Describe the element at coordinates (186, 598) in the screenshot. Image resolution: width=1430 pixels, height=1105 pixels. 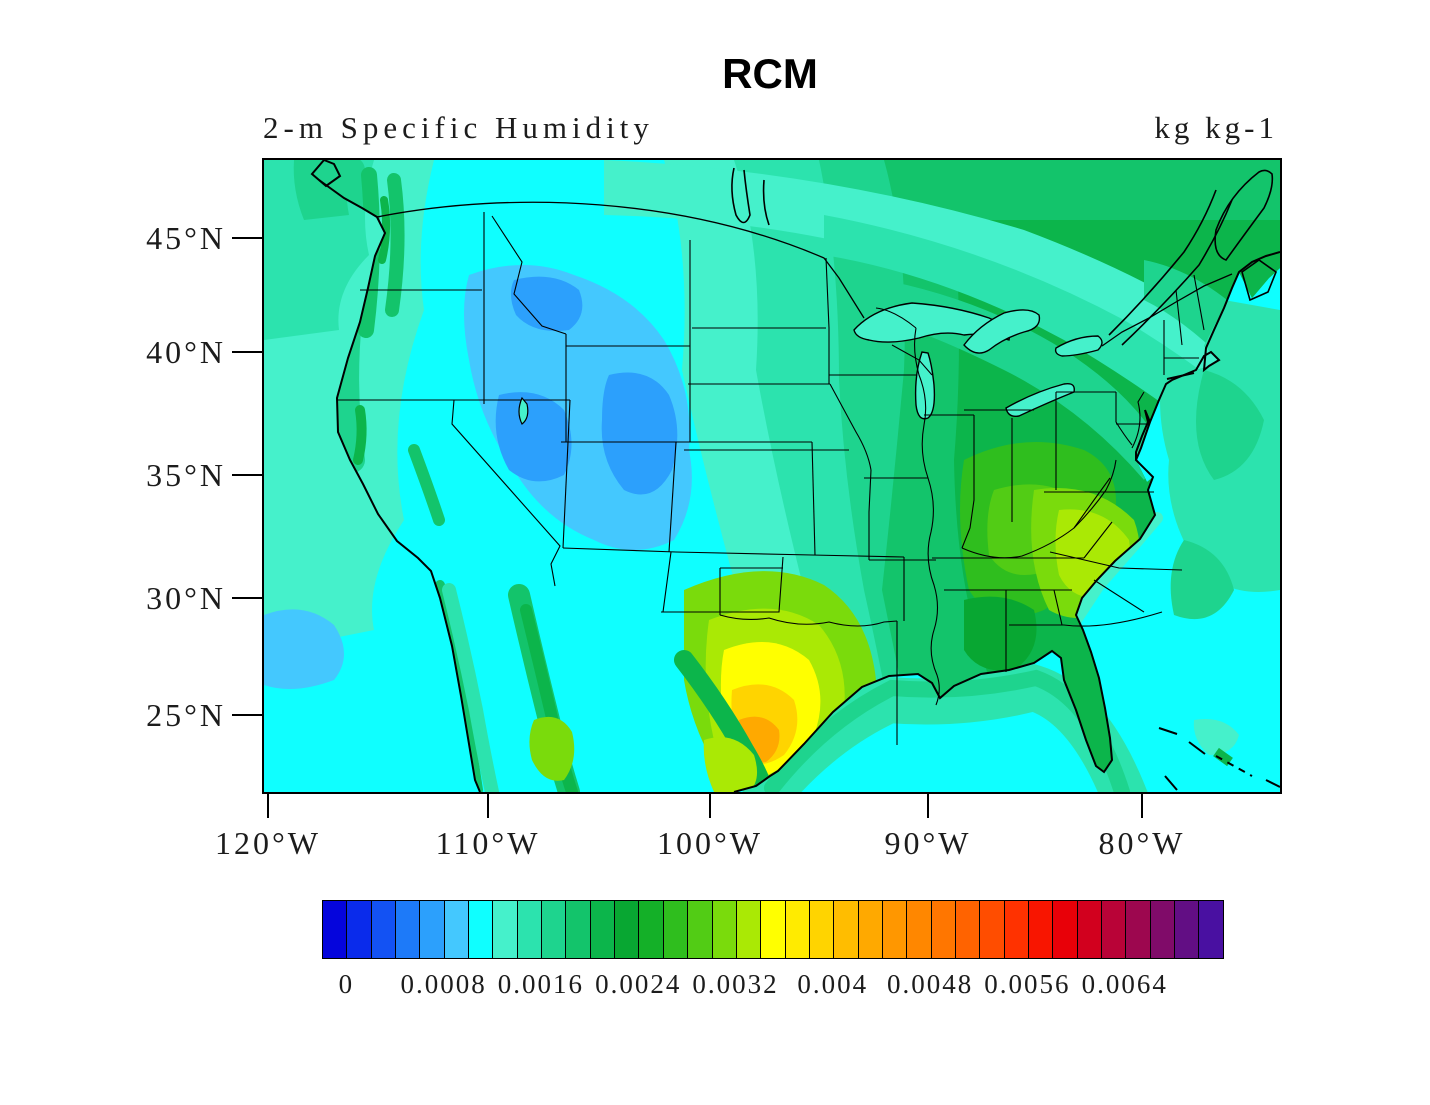
I see `lat-tick-label: 30°N` at that location.